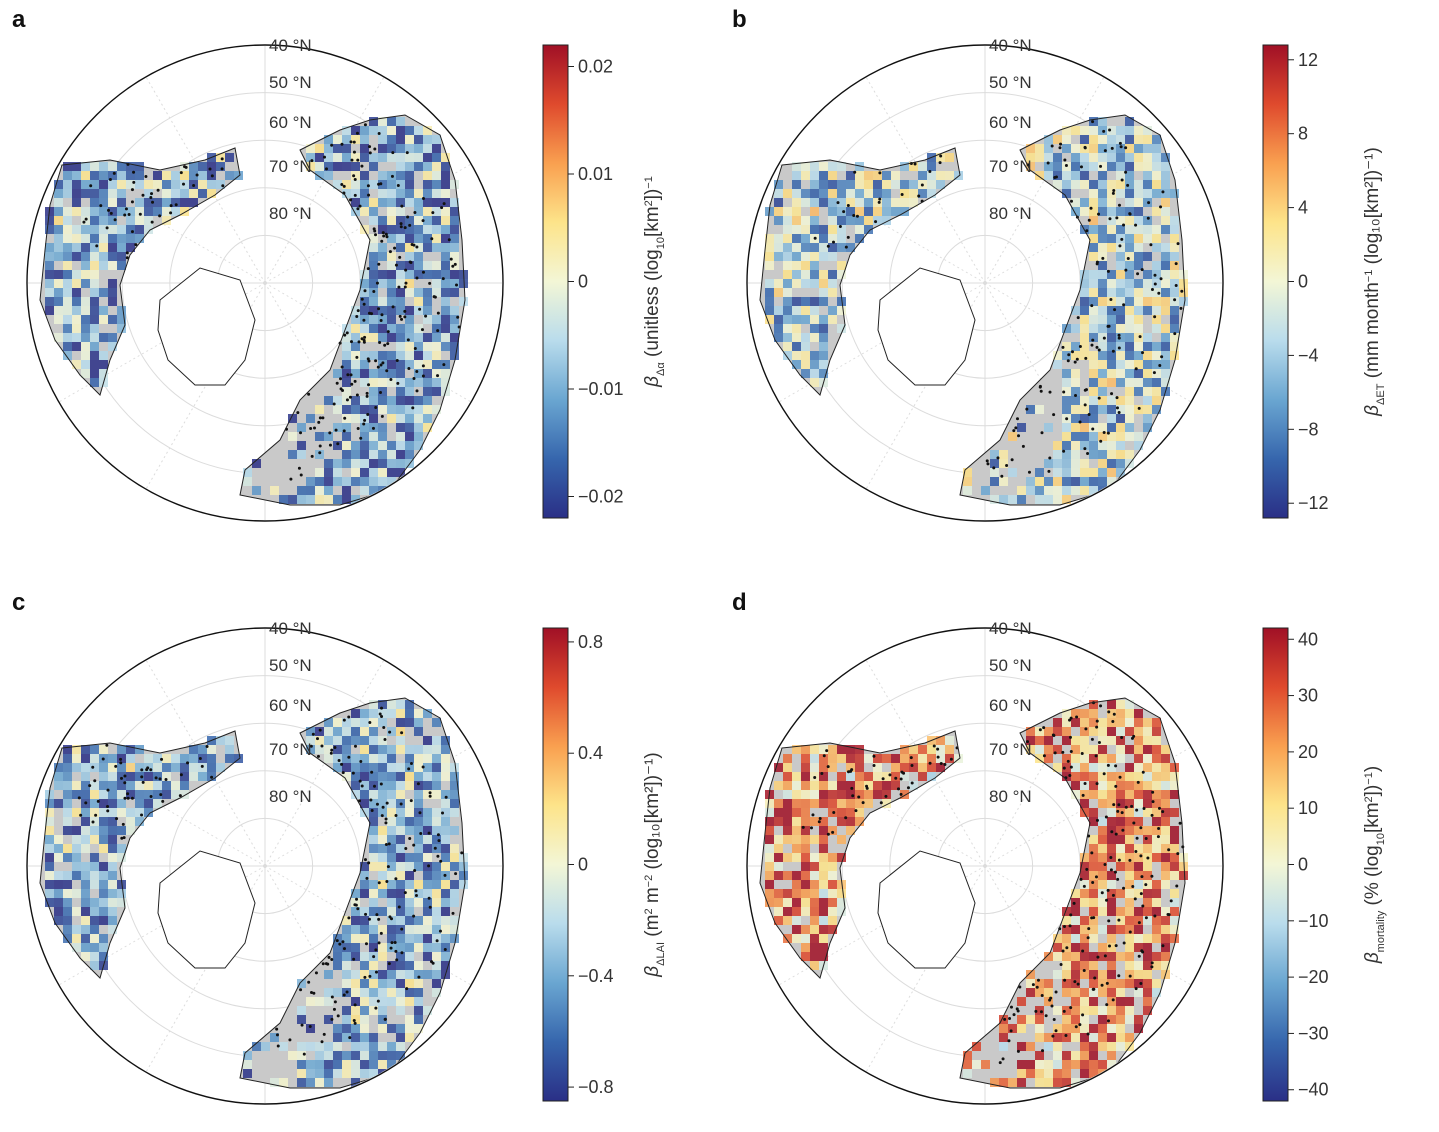 The width and height of the screenshot is (1439, 1132). Describe the element at coordinates (270, 881) in the screenshot. I see `significance-dots` at that location.